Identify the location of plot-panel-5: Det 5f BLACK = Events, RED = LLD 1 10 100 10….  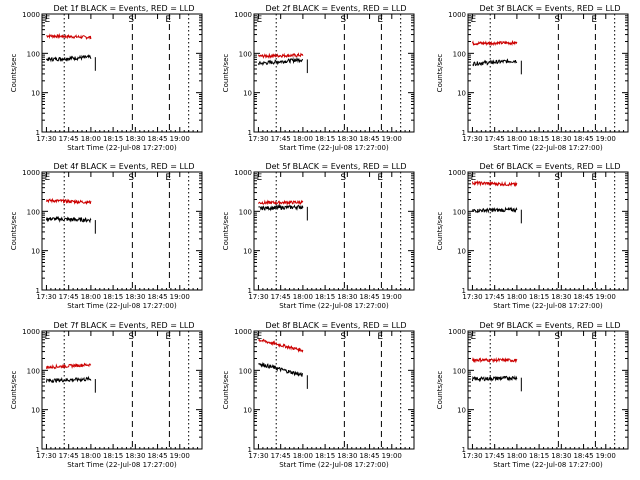
(318, 236).